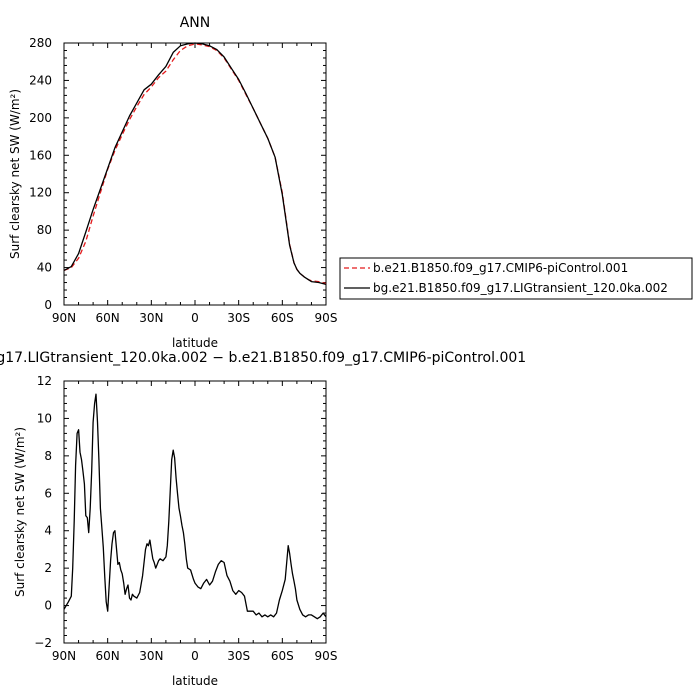 This screenshot has height=700, width=700. What do you see at coordinates (500, 268) in the screenshot?
I see `legend-label-0: b.e21.B1850.f09_g17.CMIP6-piControl.001` at bounding box center [500, 268].